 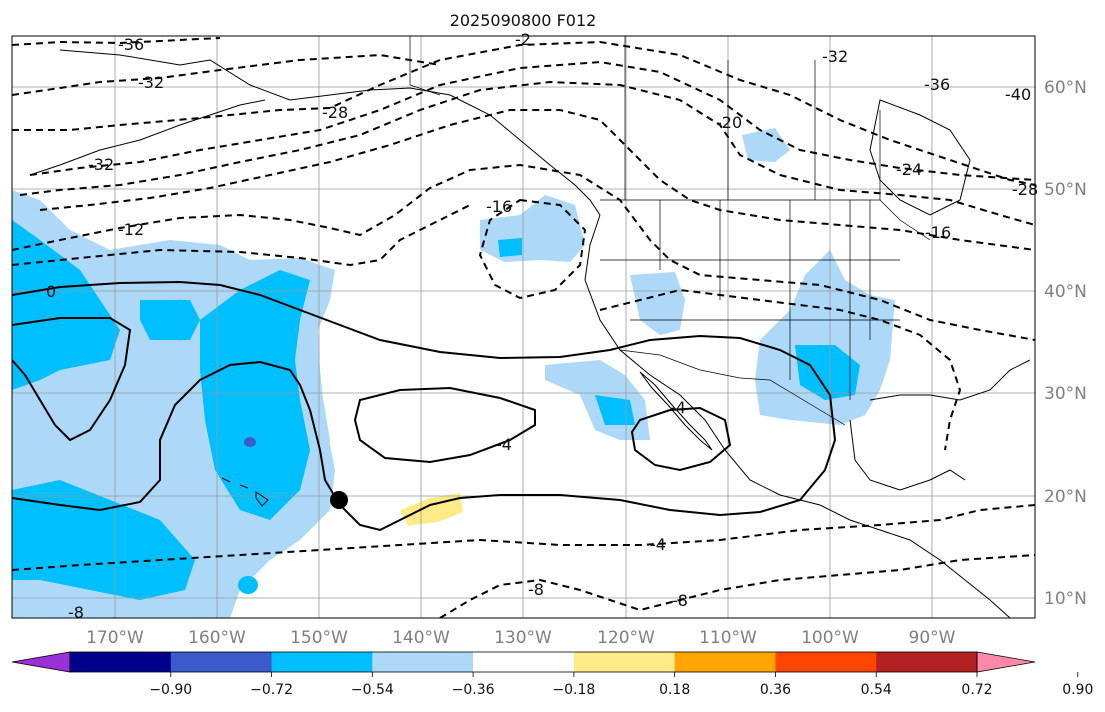 What do you see at coordinates (674, 690) in the screenshot?
I see `colorbar-tick-label: 0.18` at bounding box center [674, 690].